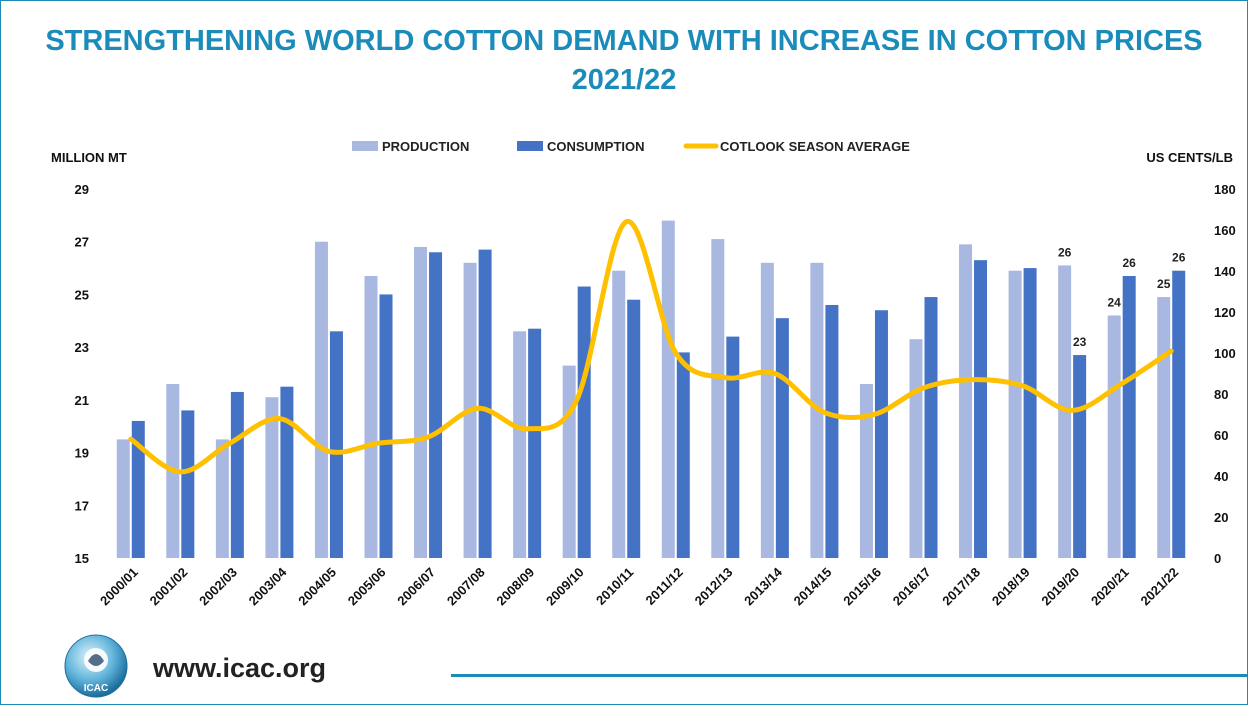 The image size is (1248, 705). Describe the element at coordinates (96, 688) in the screenshot. I see `logo-text: ICAC` at that location.